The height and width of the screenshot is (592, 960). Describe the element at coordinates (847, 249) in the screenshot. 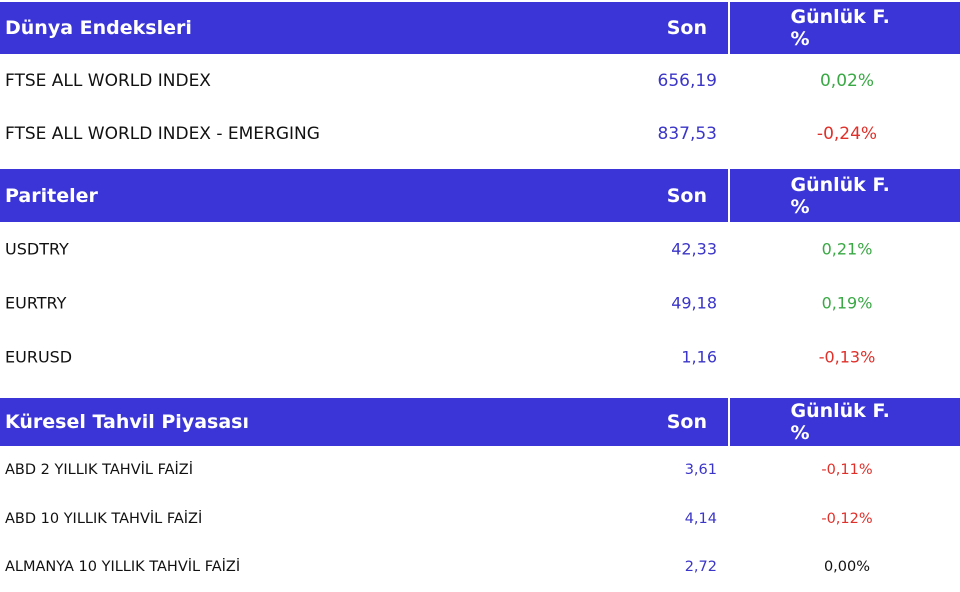

I see `daily-change: 0,21%` at that location.